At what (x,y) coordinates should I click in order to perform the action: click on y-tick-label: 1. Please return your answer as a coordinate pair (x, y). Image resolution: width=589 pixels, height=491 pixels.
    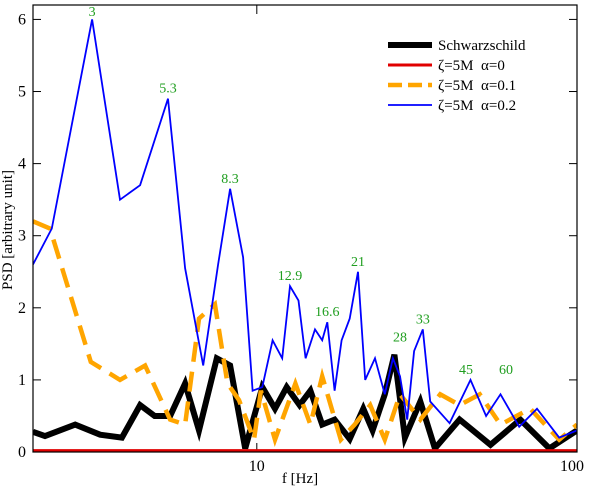
    Looking at the image, I should click on (22, 380).